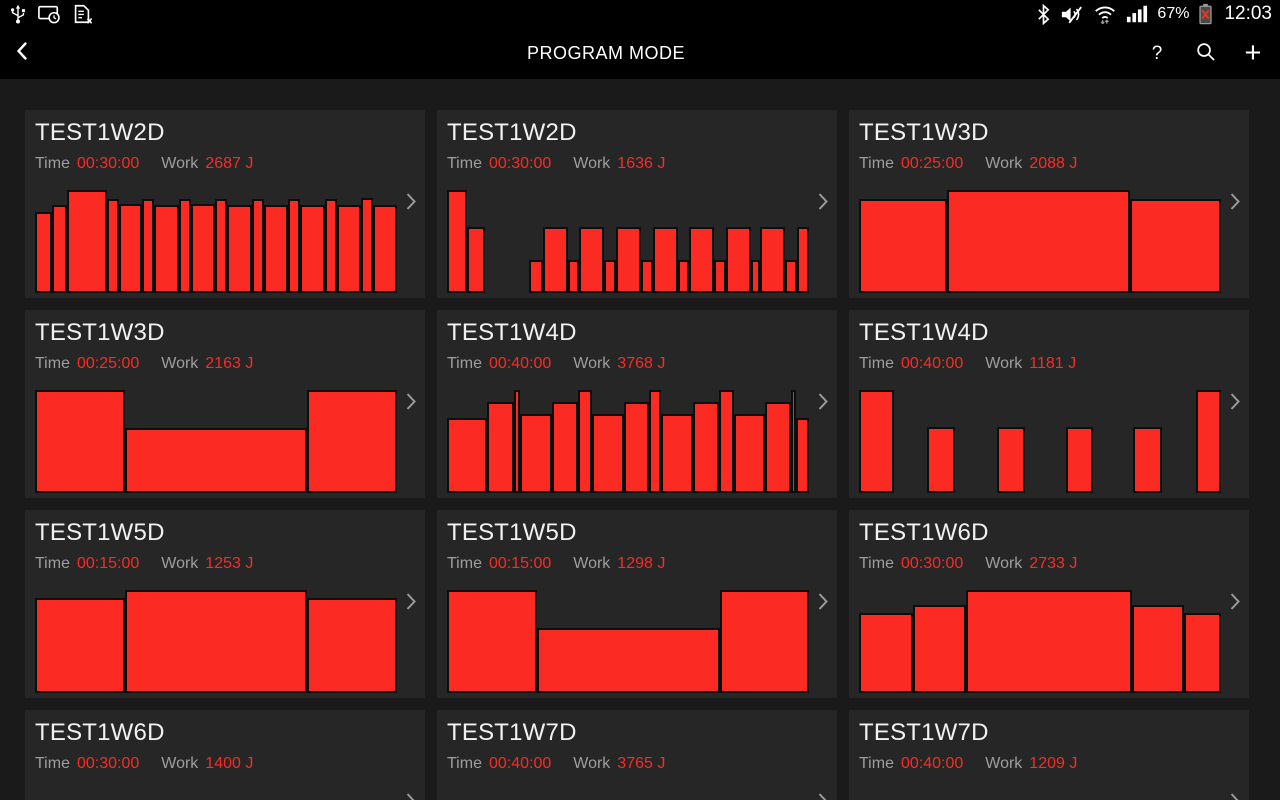  I want to click on status-clock: 12:03, so click(1248, 13).